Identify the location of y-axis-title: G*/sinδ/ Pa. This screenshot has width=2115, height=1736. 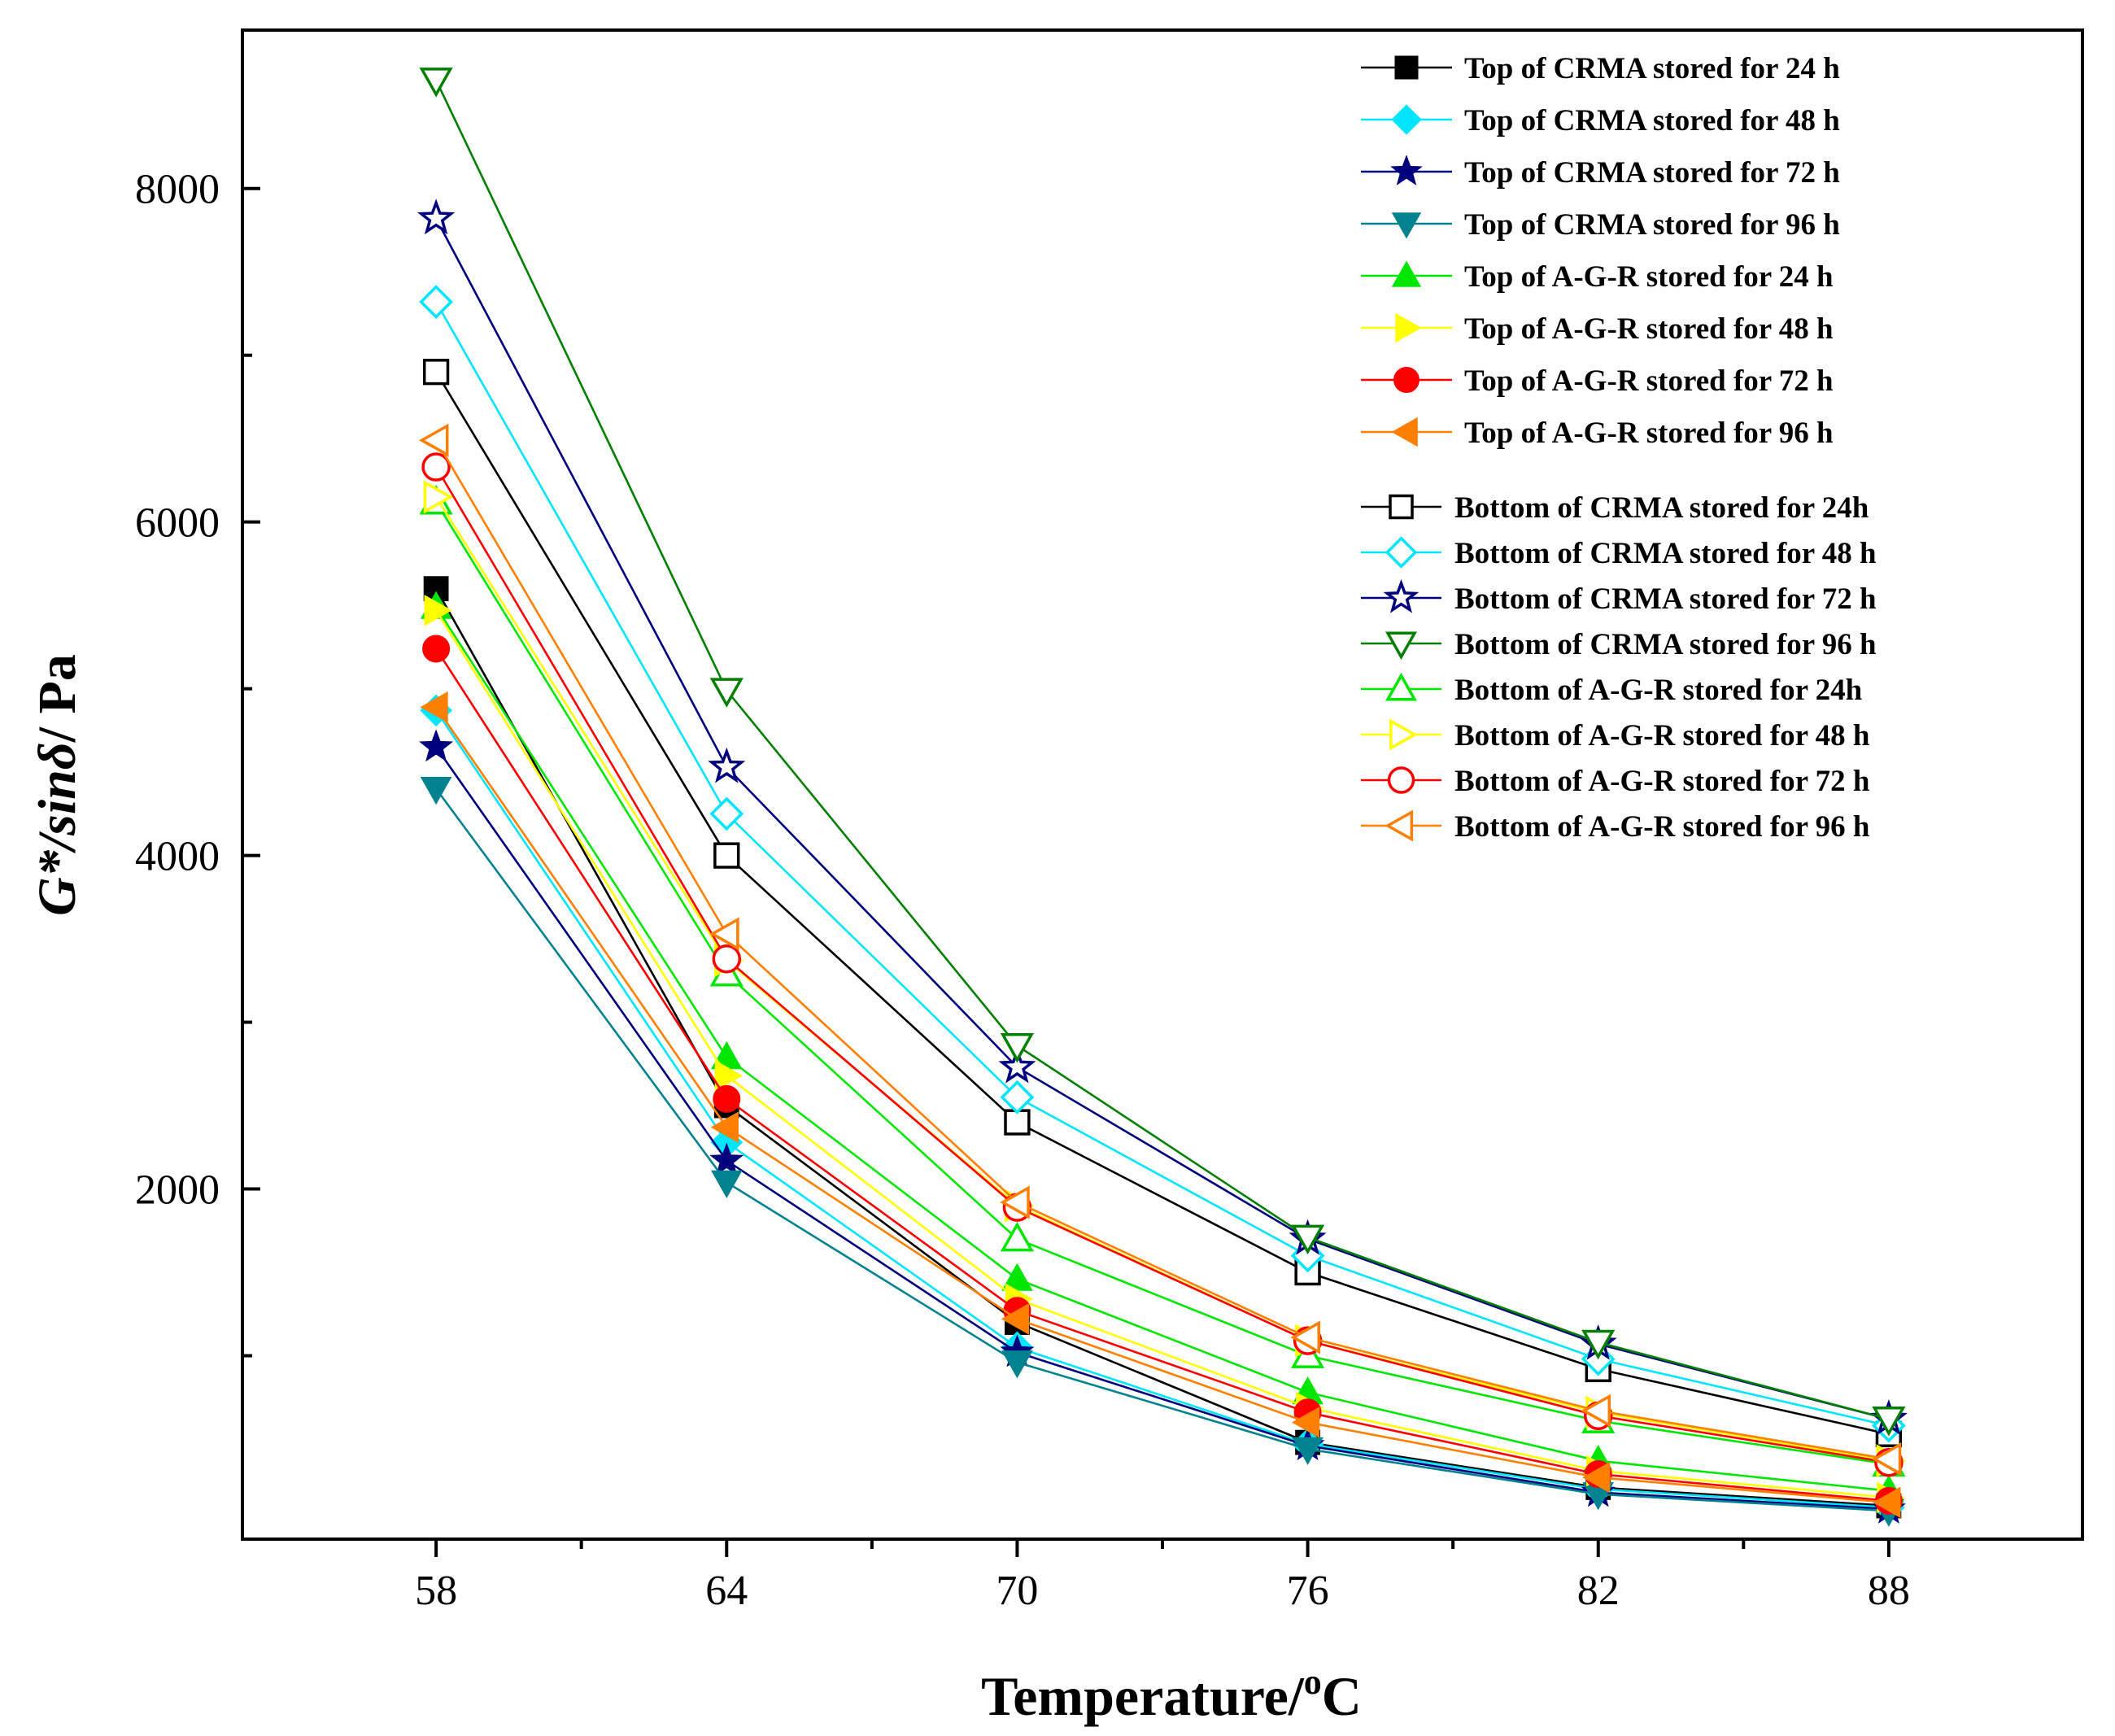
(57, 785).